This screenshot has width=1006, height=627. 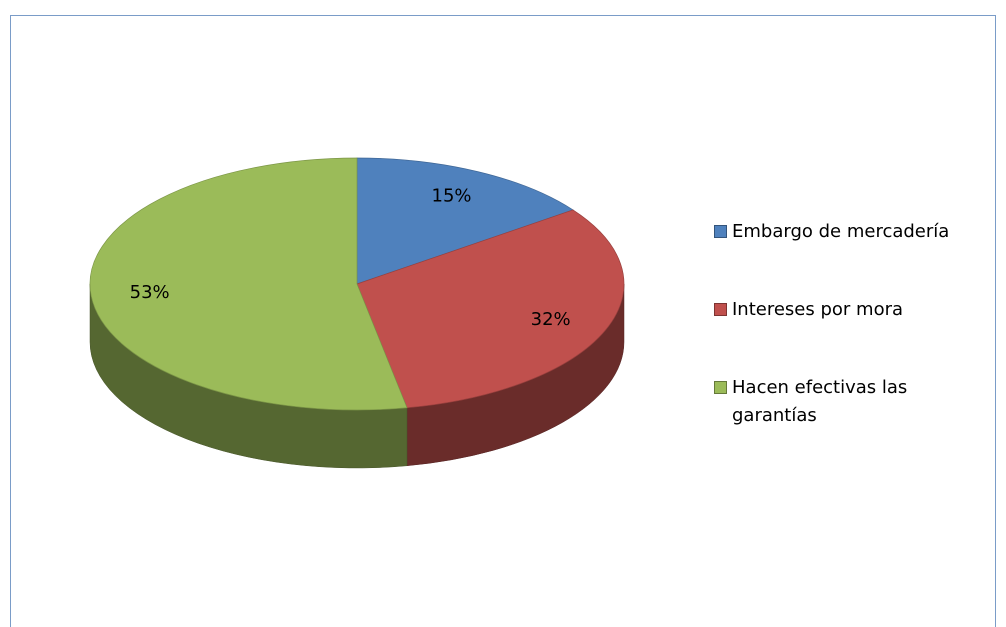 What do you see at coordinates (551, 319) in the screenshot?
I see `data-label: 32%` at bounding box center [551, 319].